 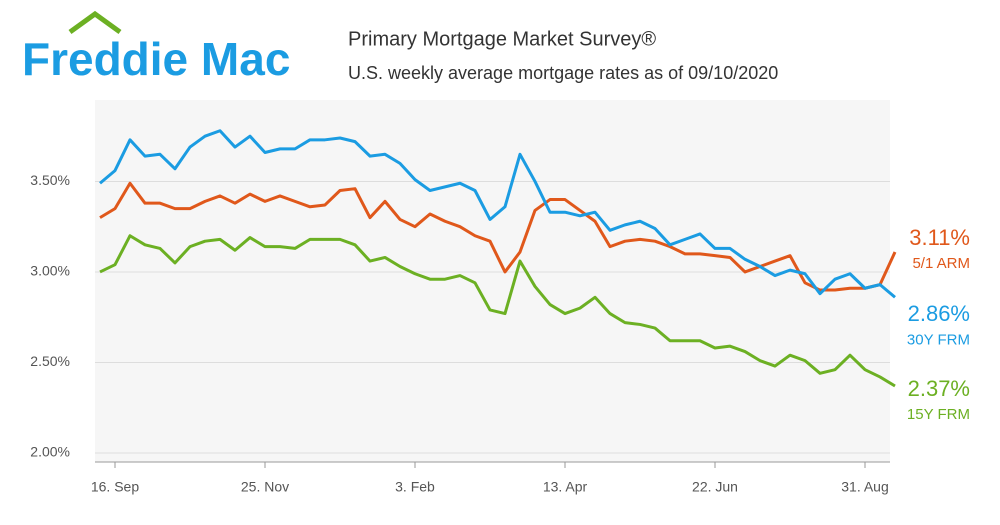 I want to click on x-tick-label: 31. Aug, so click(x=865, y=487).